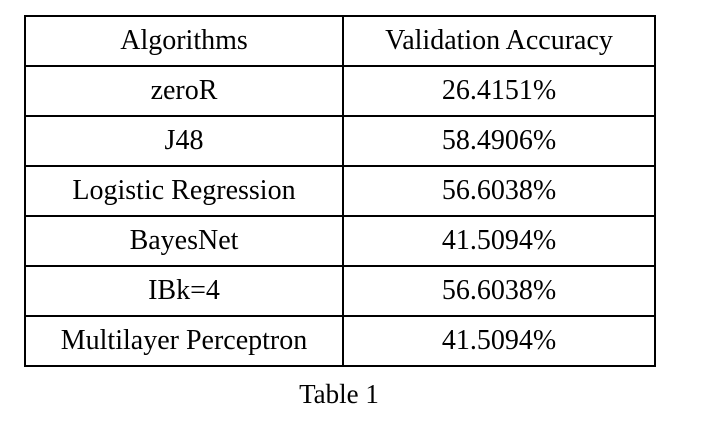  Describe the element at coordinates (339, 394) in the screenshot. I see `table-caption: Table 1` at that location.